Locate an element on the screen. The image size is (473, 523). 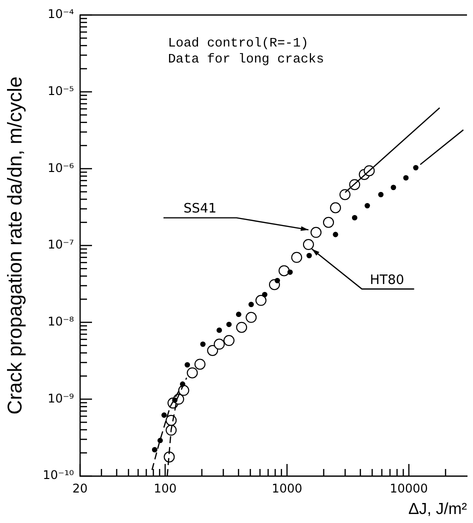
x-tick-label: 1000 is located at coordinates (287, 488).